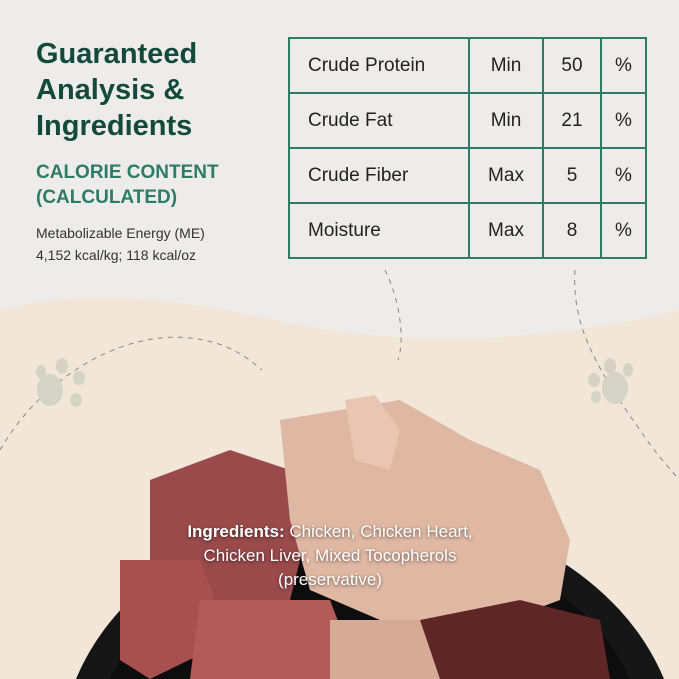 This screenshot has width=679, height=679. Describe the element at coordinates (117, 54) in the screenshot. I see `title-line: Guaranteed` at that location.